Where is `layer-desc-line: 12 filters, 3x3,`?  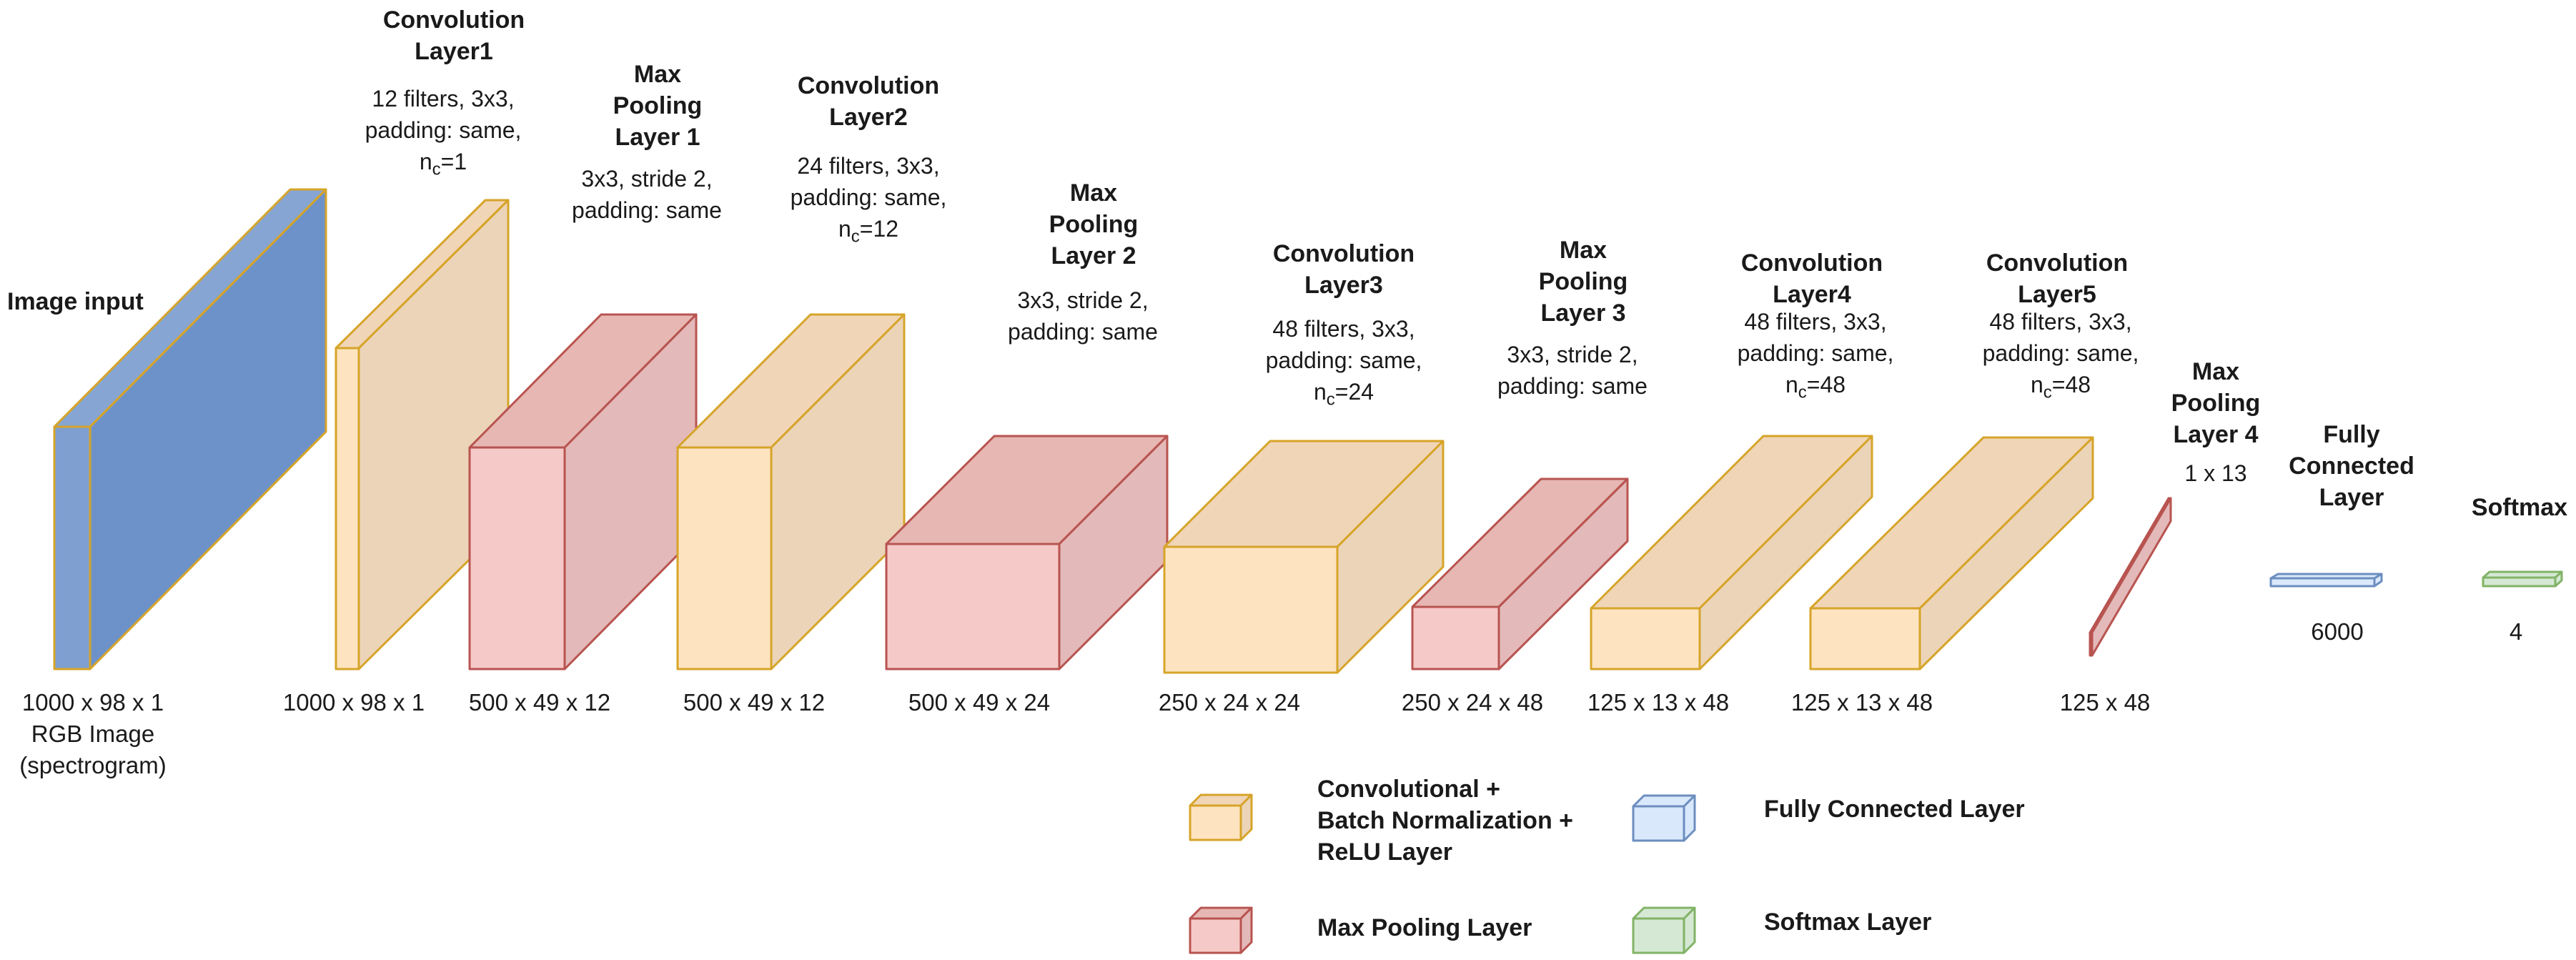 layer-desc-line: 12 filters, 3x3, is located at coordinates (444, 99).